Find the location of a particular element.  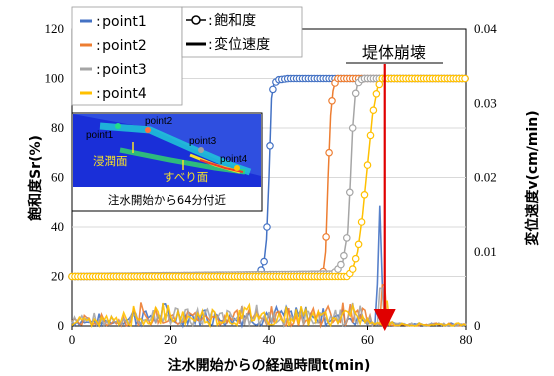

inset-label-point3: point3 is located at coordinates (203, 141).